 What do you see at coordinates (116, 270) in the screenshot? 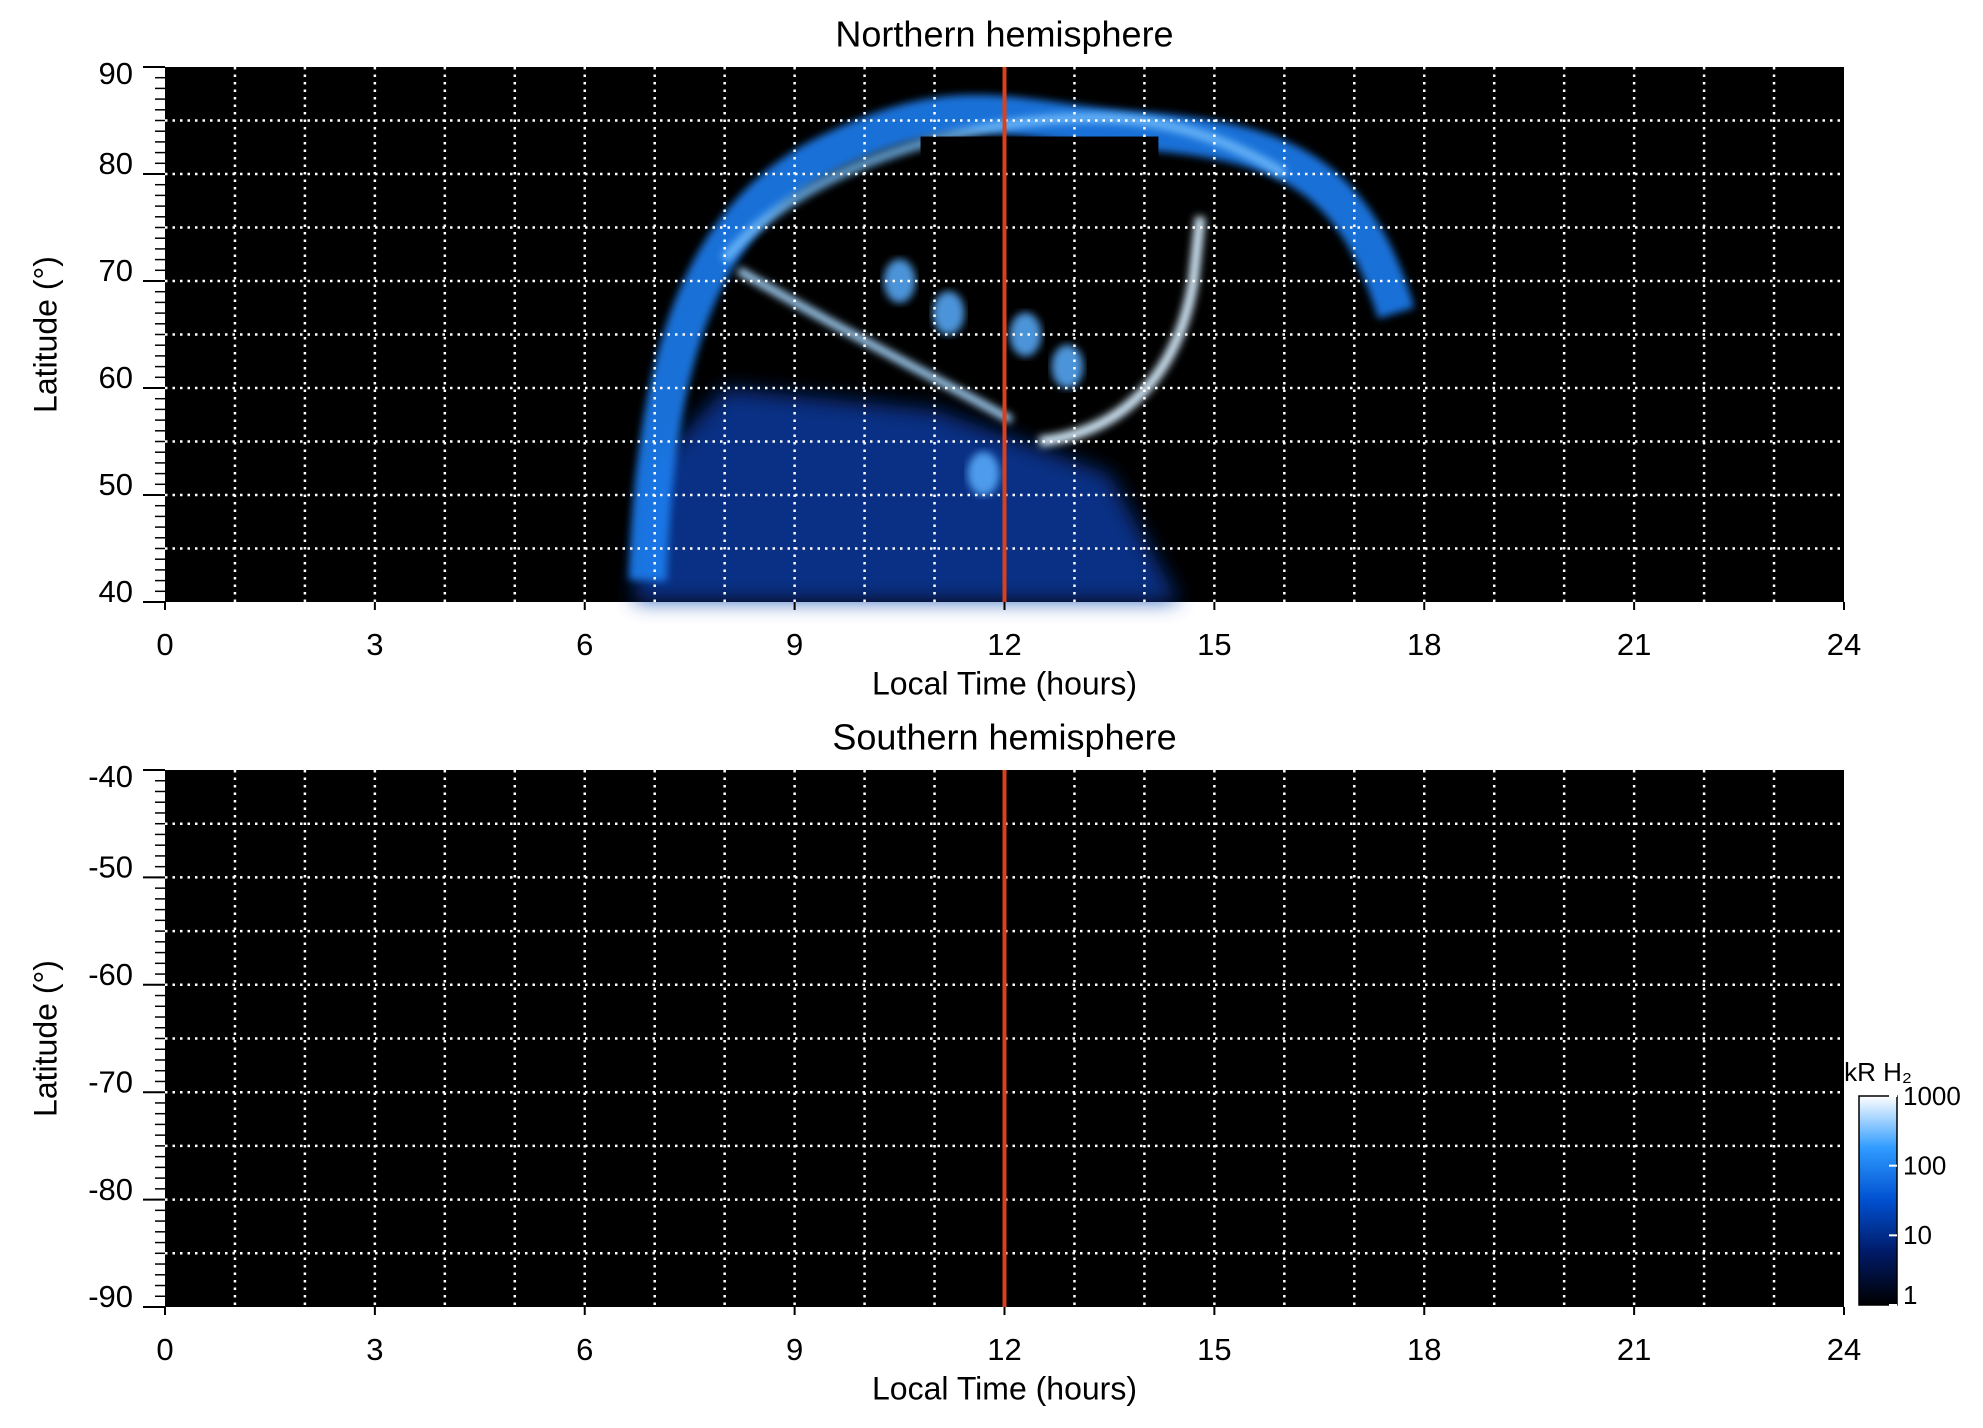
I see `y-tick-label: 70` at bounding box center [116, 270].